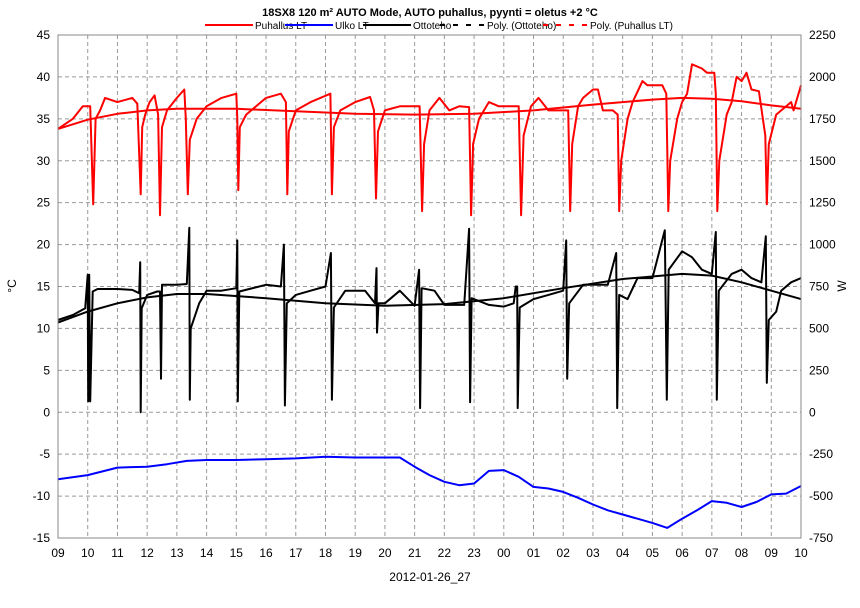 The height and width of the screenshot is (608, 860). I want to click on y-left-tick-label: -15, so click(42, 538).